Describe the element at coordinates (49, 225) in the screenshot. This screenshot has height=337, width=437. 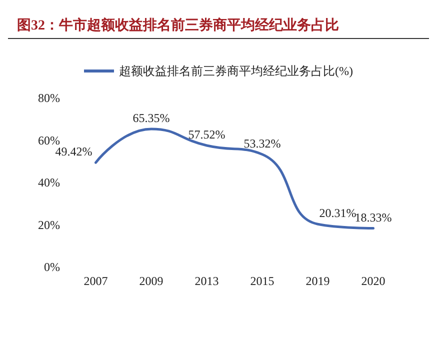
I see `y-tick-label: 20%` at that location.